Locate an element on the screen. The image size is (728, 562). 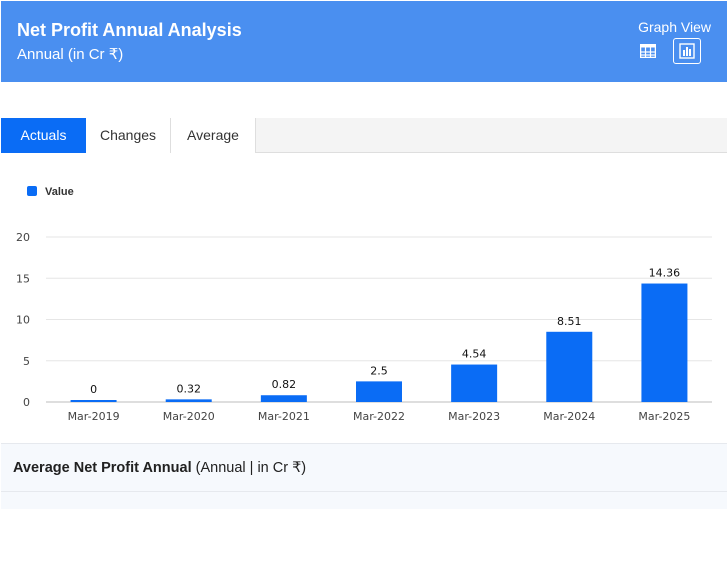
x-tick-label: Mar-2023 is located at coordinates (474, 416).